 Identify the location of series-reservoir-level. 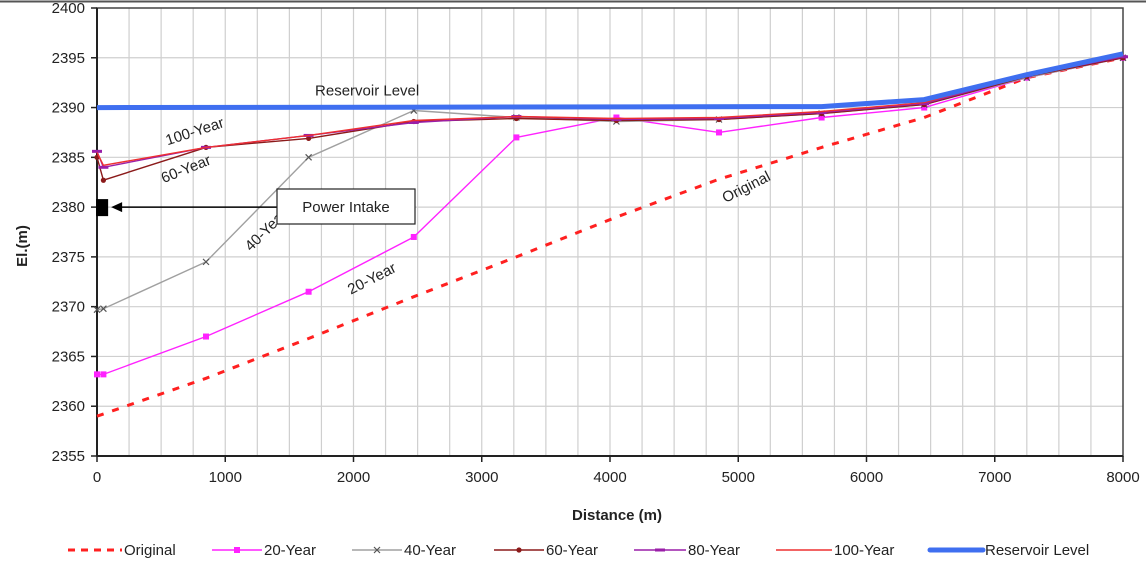
(610, 81).